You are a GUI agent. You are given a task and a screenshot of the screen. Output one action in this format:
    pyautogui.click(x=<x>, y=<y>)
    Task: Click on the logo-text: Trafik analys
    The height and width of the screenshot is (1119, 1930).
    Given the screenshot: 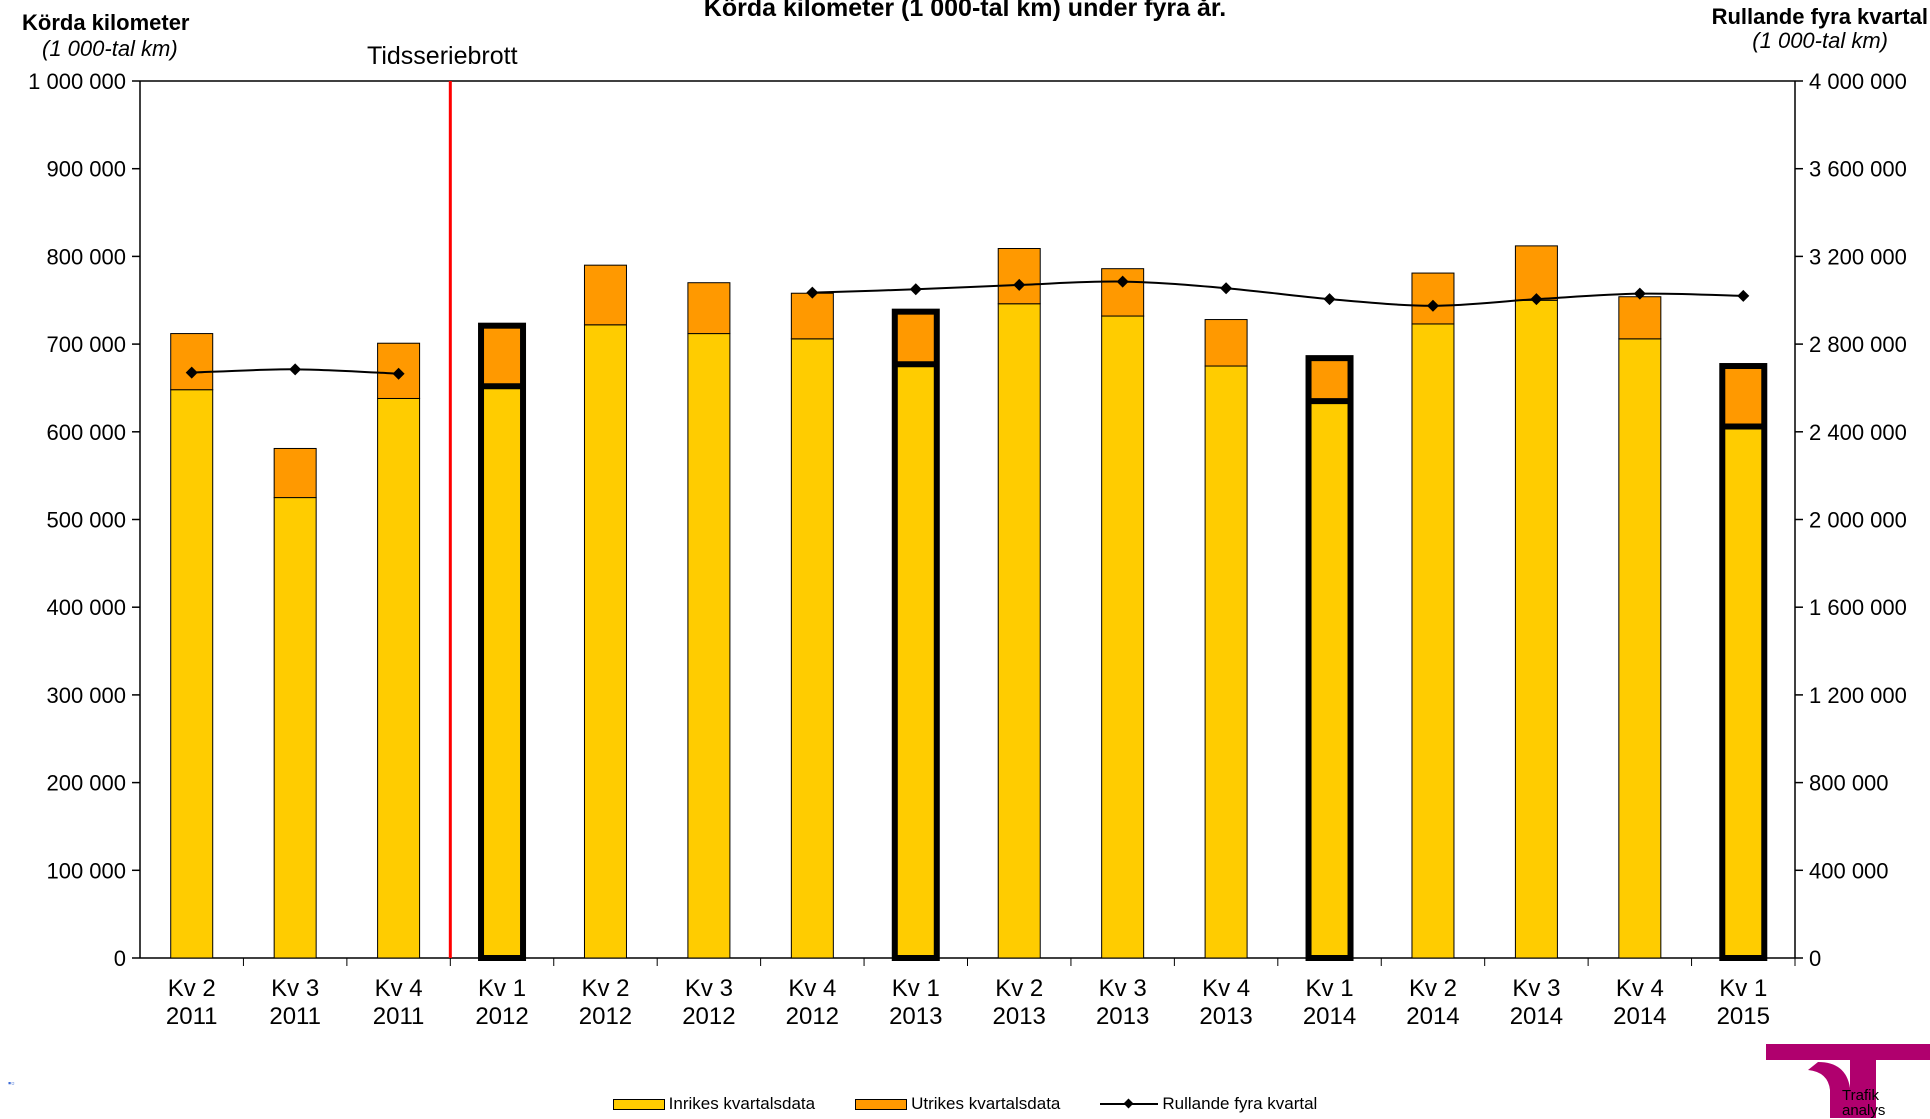 What is the action you would take?
    pyautogui.click(x=1863, y=1103)
    